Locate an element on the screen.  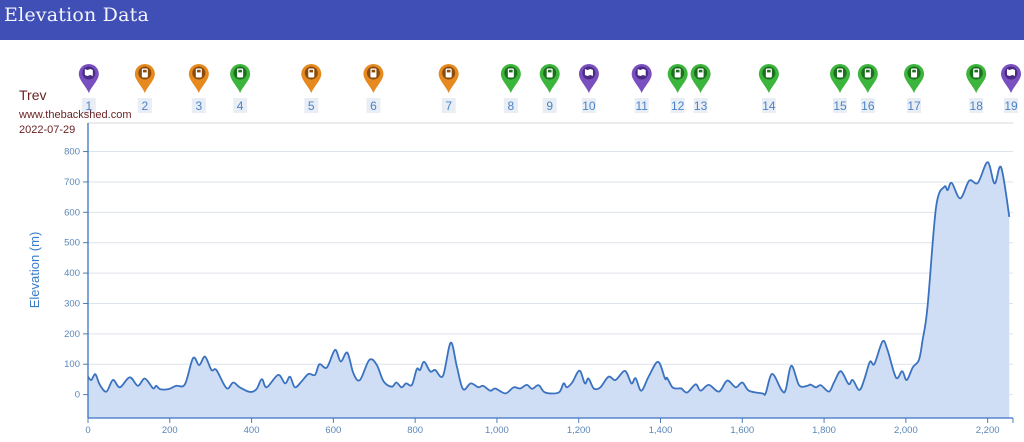
marker-15-fuel-pin is located at coordinates (840, 78).